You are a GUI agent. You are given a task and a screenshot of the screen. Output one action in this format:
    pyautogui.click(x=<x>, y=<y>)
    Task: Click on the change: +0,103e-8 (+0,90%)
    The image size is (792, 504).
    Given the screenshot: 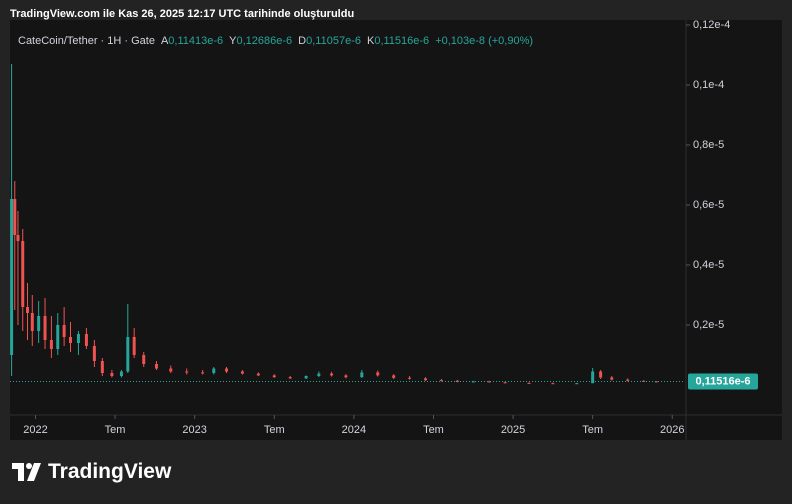 What is the action you would take?
    pyautogui.click(x=484, y=41)
    